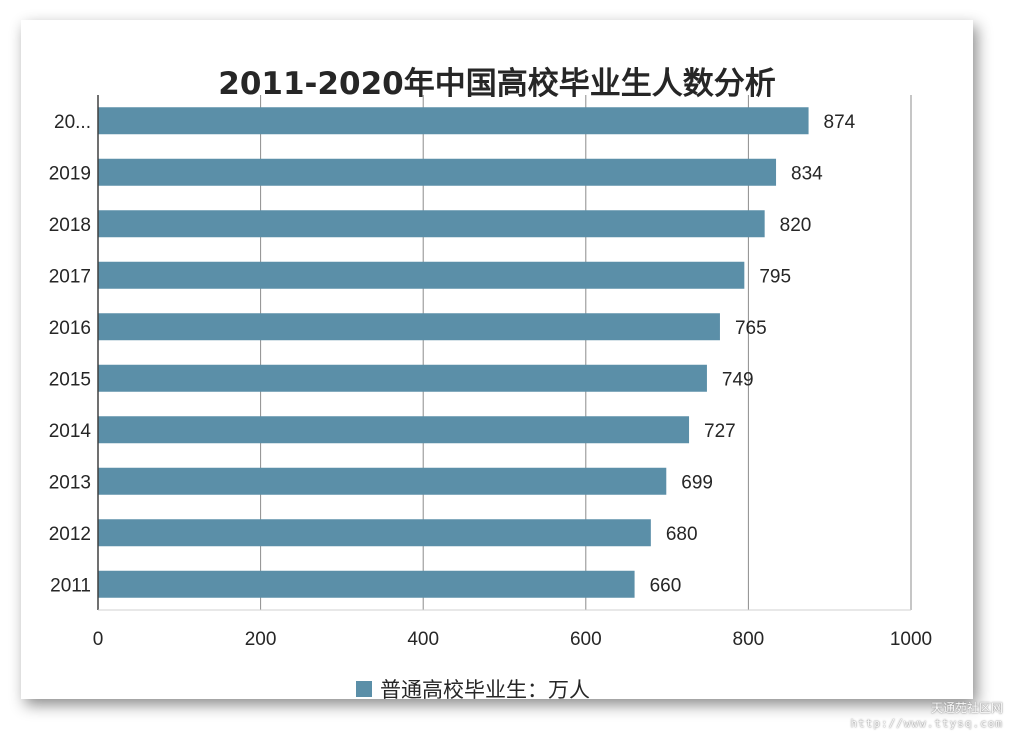 This screenshot has height=741, width=1015. Describe the element at coordinates (911, 639) in the screenshot. I see `x-tick-label-5: 1000` at that location.